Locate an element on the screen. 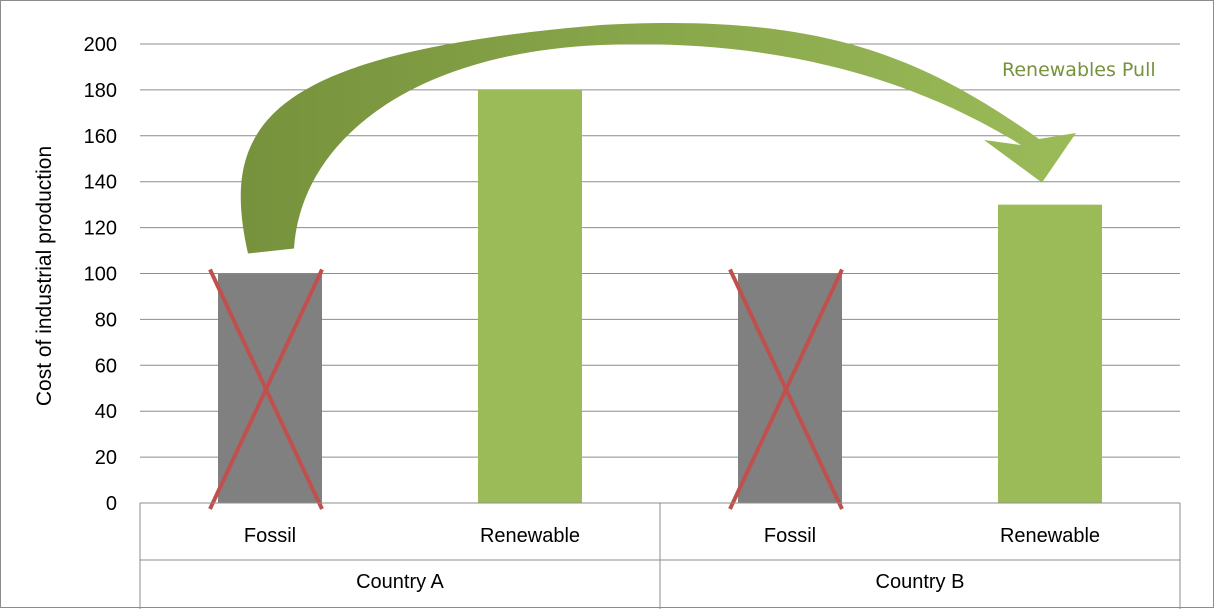 This screenshot has height=609, width=1214. bar-country-b-fossil is located at coordinates (790, 388).